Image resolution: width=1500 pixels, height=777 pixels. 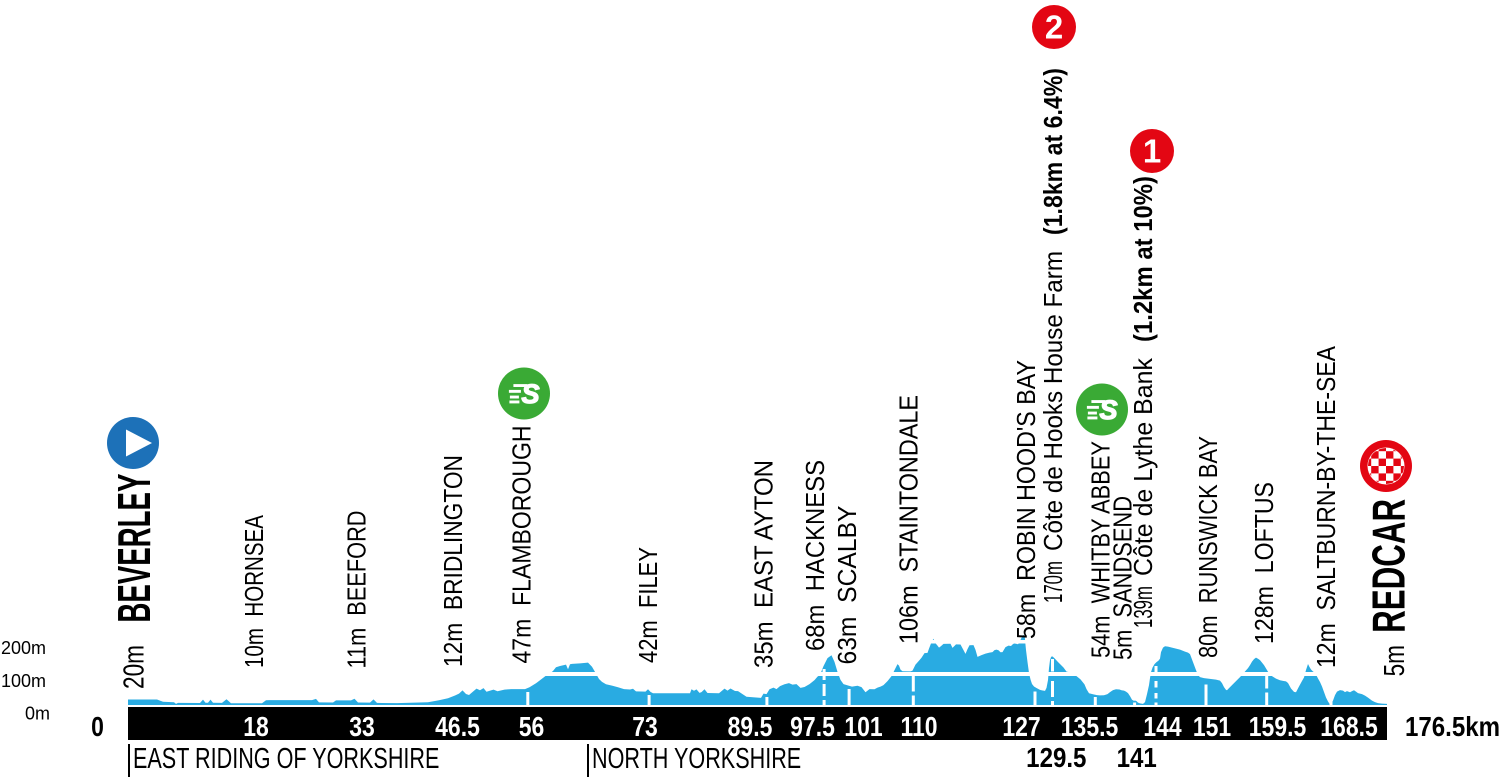 What do you see at coordinates (1026, 499) in the screenshot?
I see `svg-text: 58m ROBIN HOOD'S BAY` at bounding box center [1026, 499].